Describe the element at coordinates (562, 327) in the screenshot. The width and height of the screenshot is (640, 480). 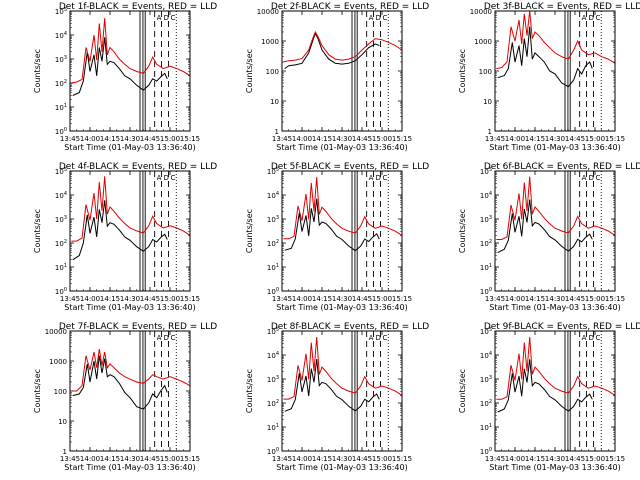
I see `panel-title: Det 9f-BLACK = Events, RED = LLD` at that location.